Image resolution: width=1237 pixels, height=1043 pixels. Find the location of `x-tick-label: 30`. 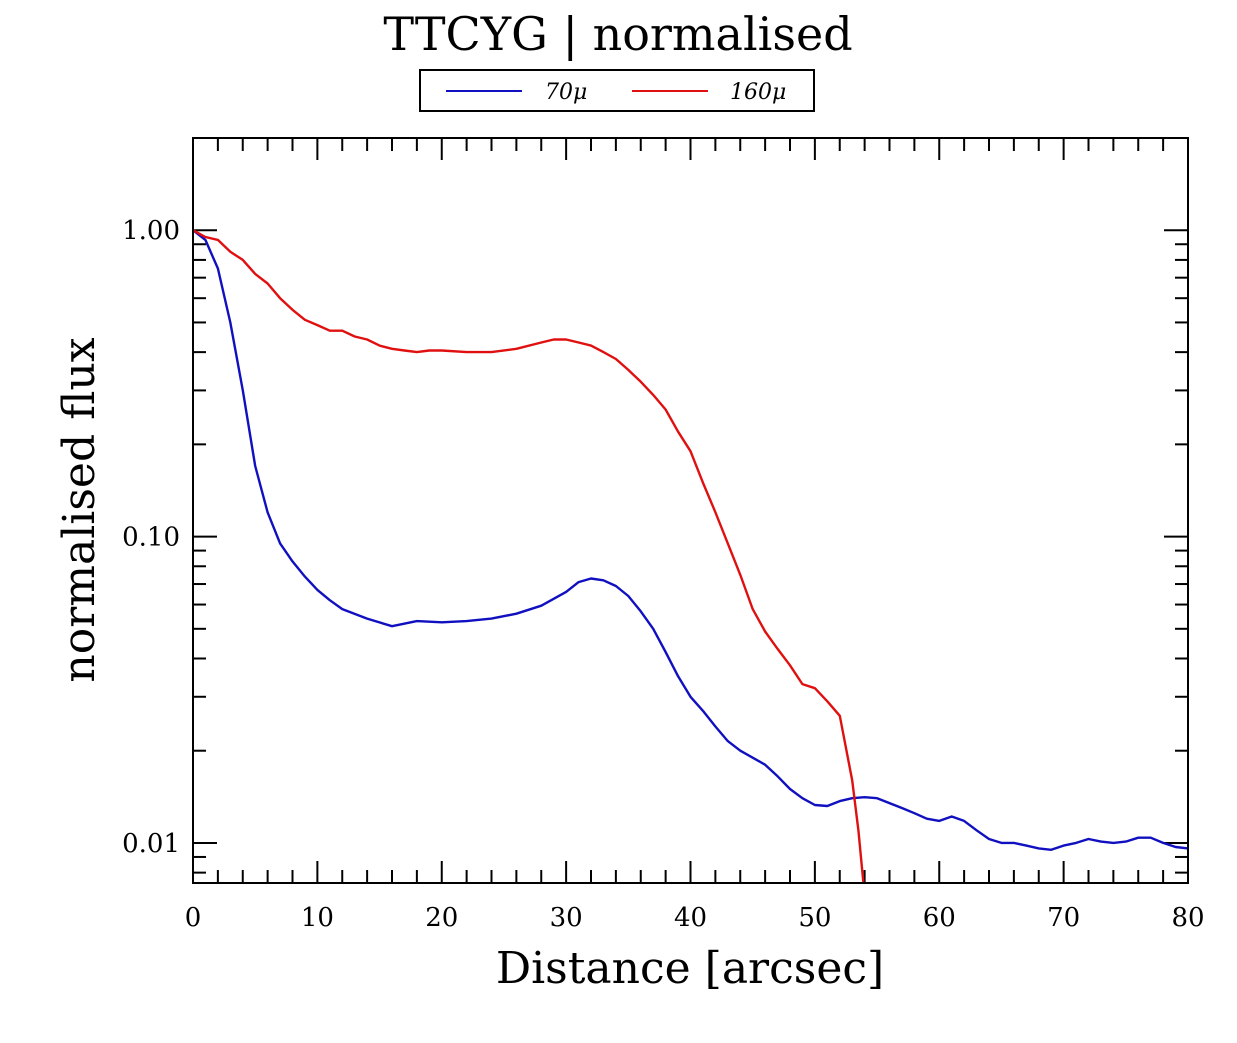

x-tick-label: 30 is located at coordinates (566, 918).